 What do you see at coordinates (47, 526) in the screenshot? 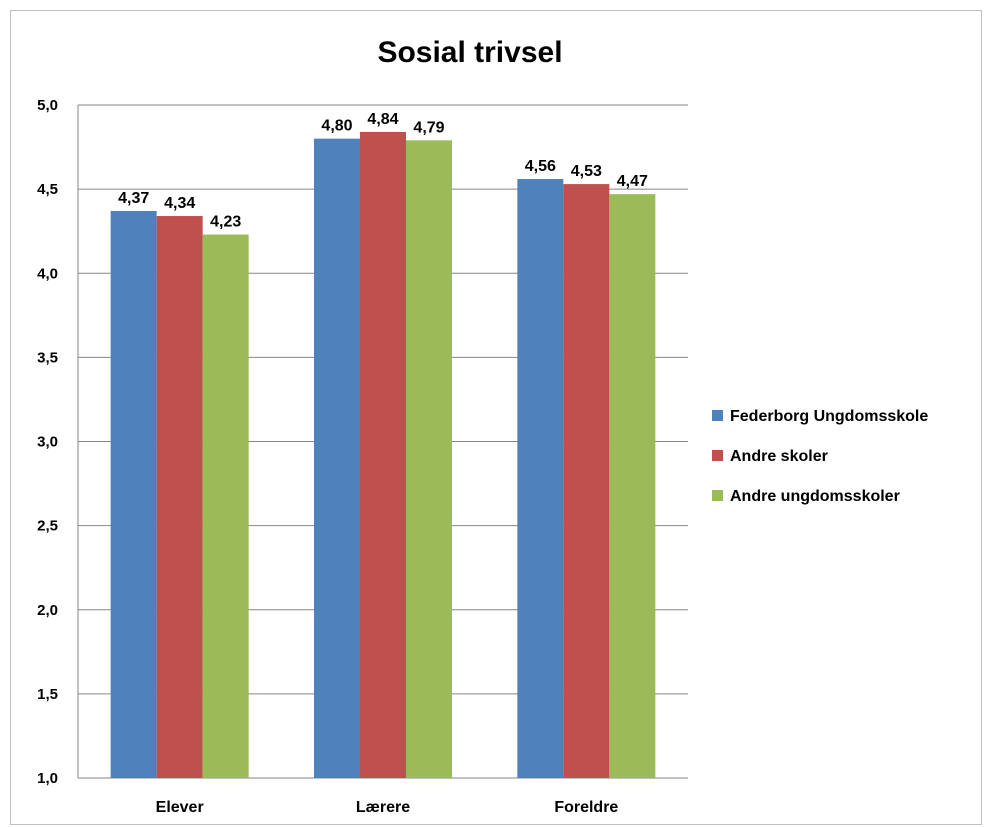
I see `y-tick-label: 2,5` at bounding box center [47, 526].